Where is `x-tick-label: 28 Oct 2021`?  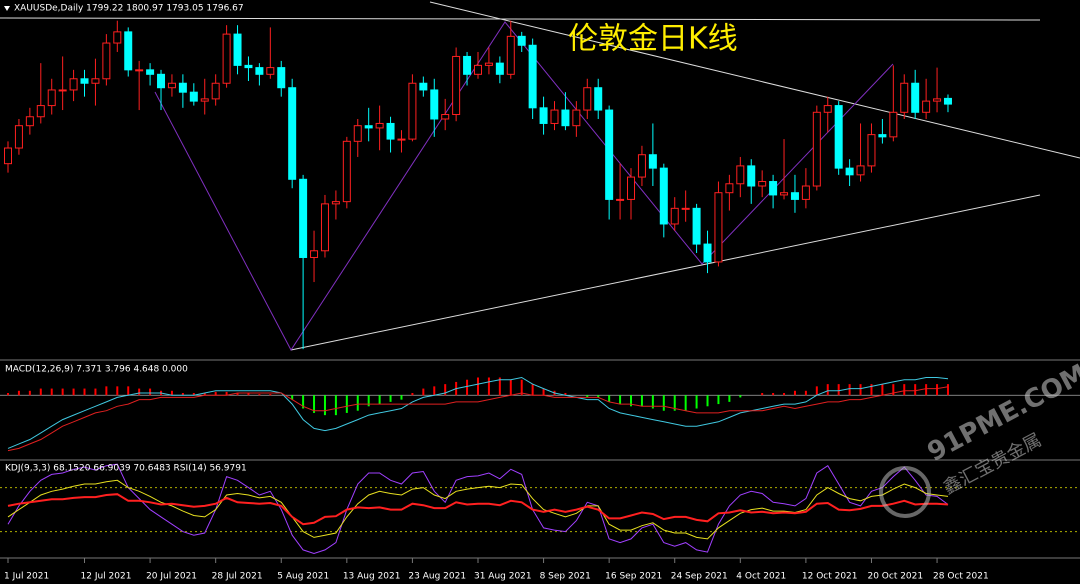 x-tick-label: 28 Oct 2021 is located at coordinates (961, 577).